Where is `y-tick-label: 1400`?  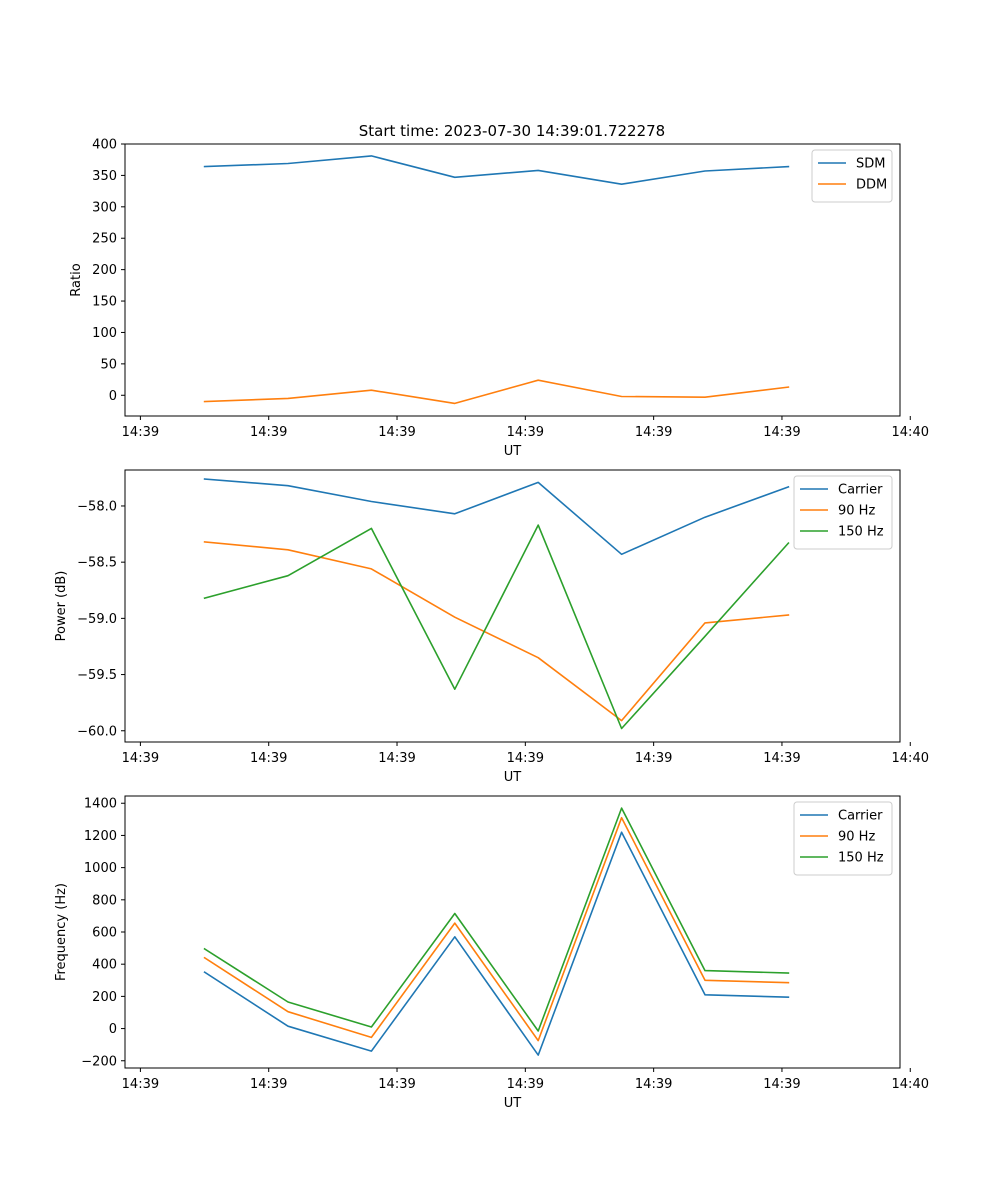
y-tick-label: 1400 is located at coordinates (100, 804).